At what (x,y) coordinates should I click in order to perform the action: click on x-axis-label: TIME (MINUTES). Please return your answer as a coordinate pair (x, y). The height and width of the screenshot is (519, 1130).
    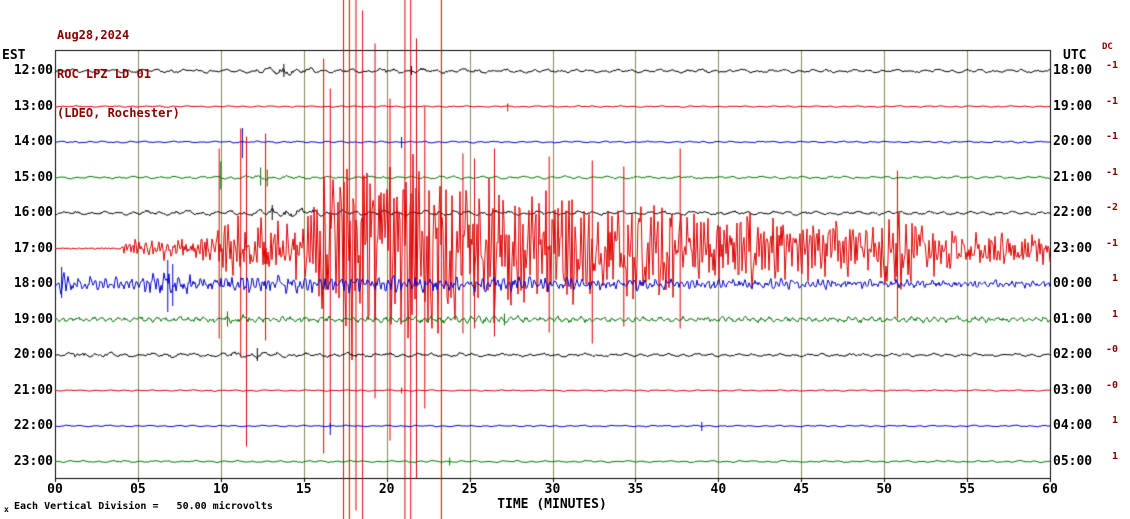
    Looking at the image, I should click on (552, 504).